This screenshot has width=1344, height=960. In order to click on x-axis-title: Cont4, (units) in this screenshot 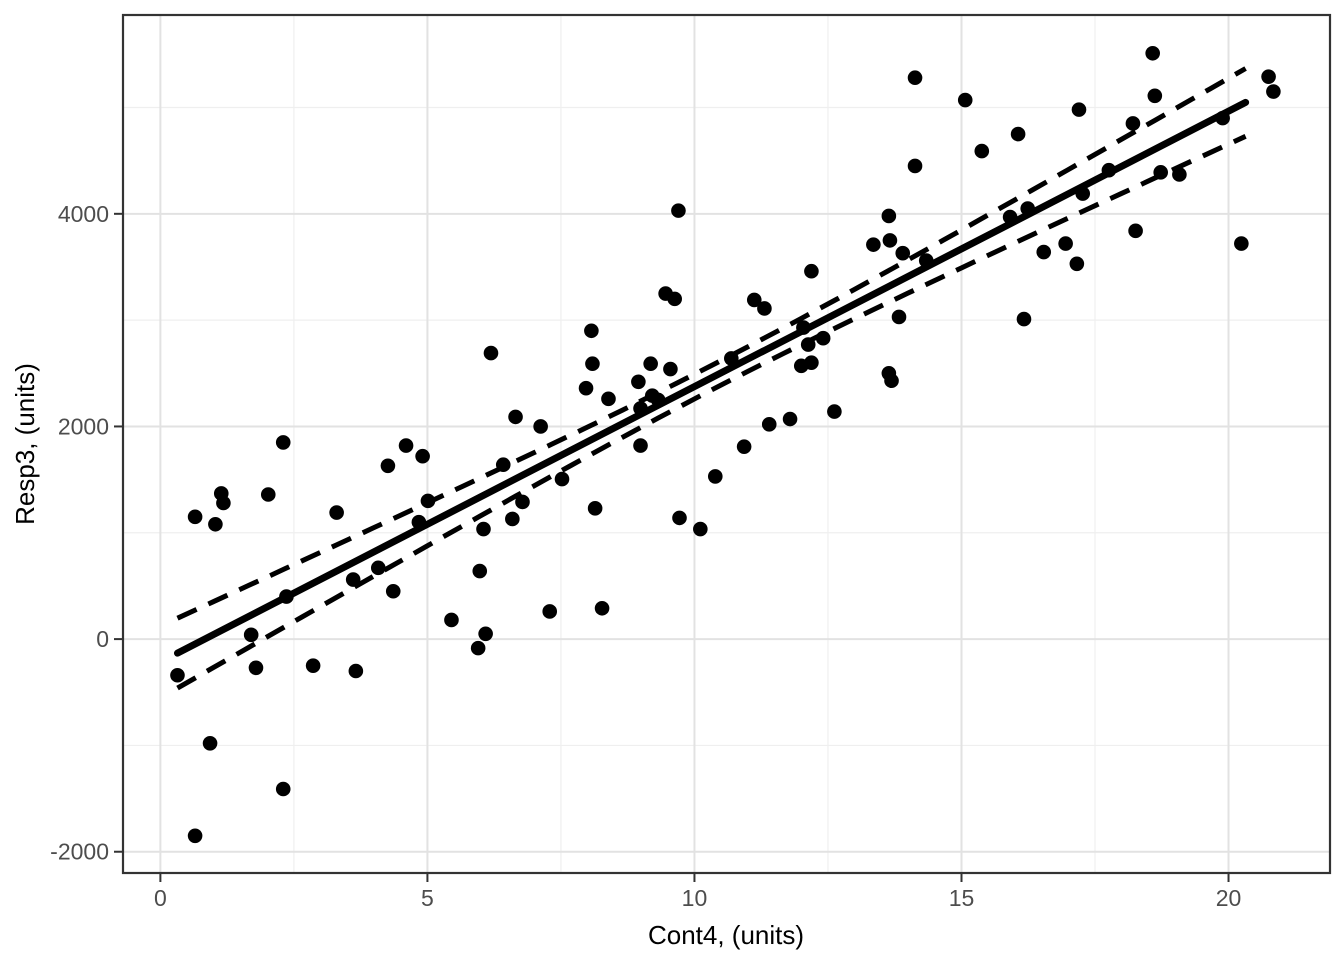, I will do `click(726, 935)`.